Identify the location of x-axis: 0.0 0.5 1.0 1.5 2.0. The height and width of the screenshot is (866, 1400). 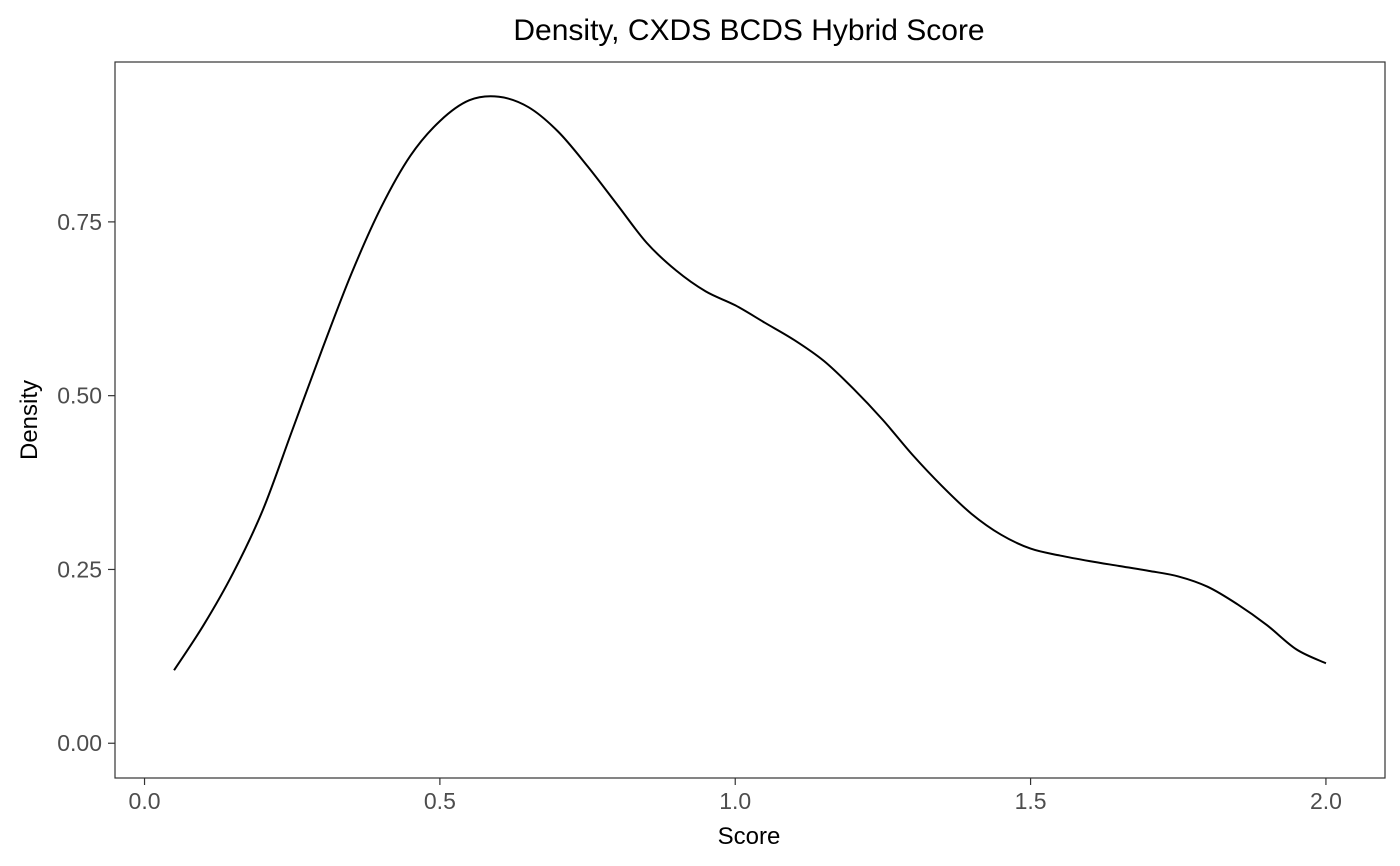
(735, 796).